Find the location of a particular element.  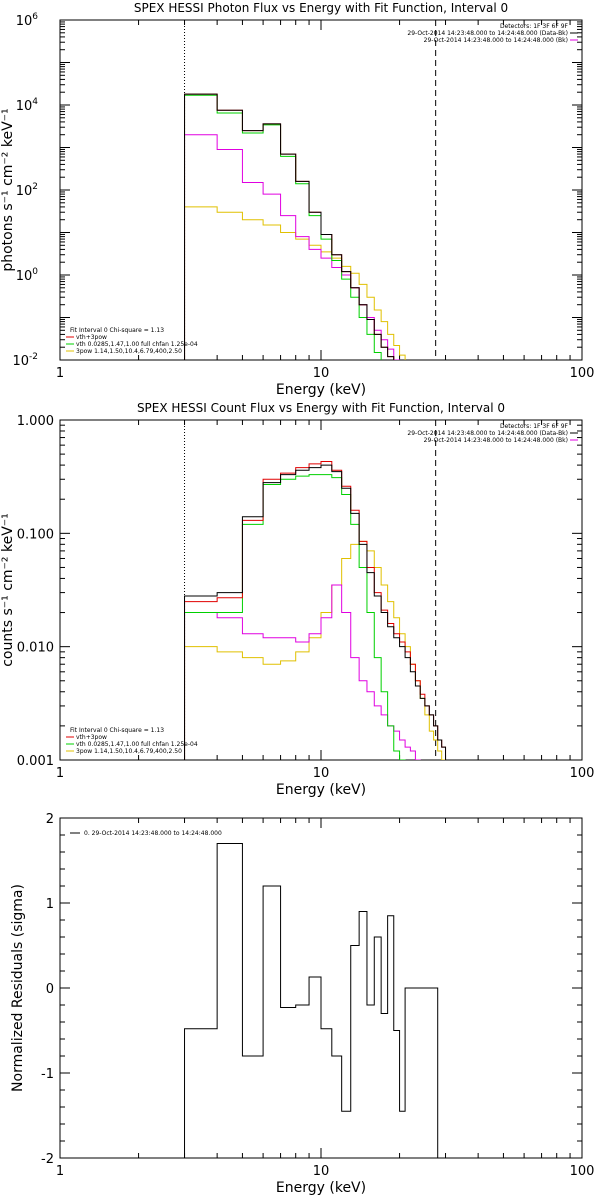

y-tick-label: 0.010 is located at coordinates (35, 648).